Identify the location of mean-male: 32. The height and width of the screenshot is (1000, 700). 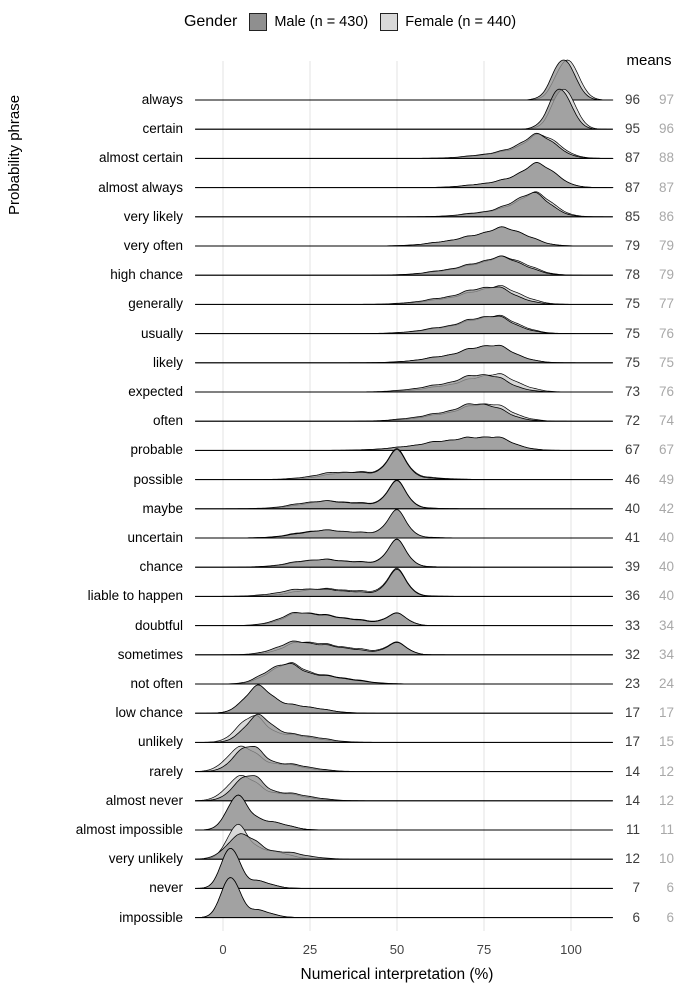
(632, 654).